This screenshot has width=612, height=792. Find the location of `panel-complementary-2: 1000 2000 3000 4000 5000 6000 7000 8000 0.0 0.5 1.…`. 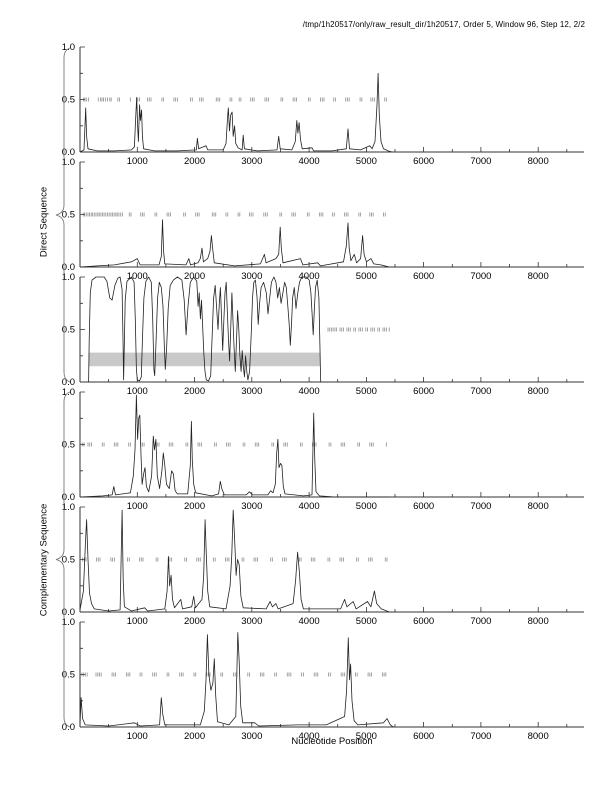

panel-complementary-2: 1000 2000 3000 4000 5000 6000 7000 8000 0.0 0.5 1.… is located at coordinates (323, 564).